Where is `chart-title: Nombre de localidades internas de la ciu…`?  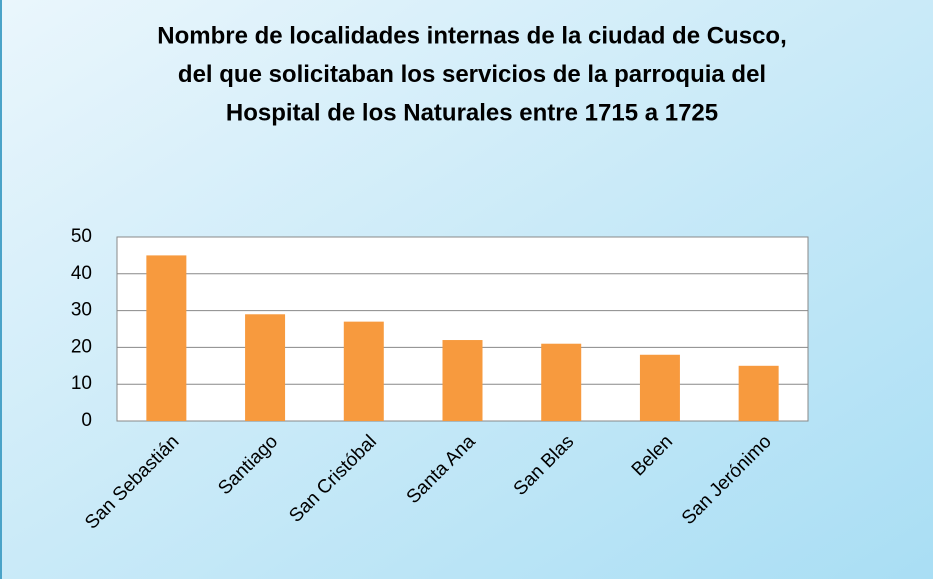
chart-title: Nombre de localidades internas de la ciu… is located at coordinates (472, 35).